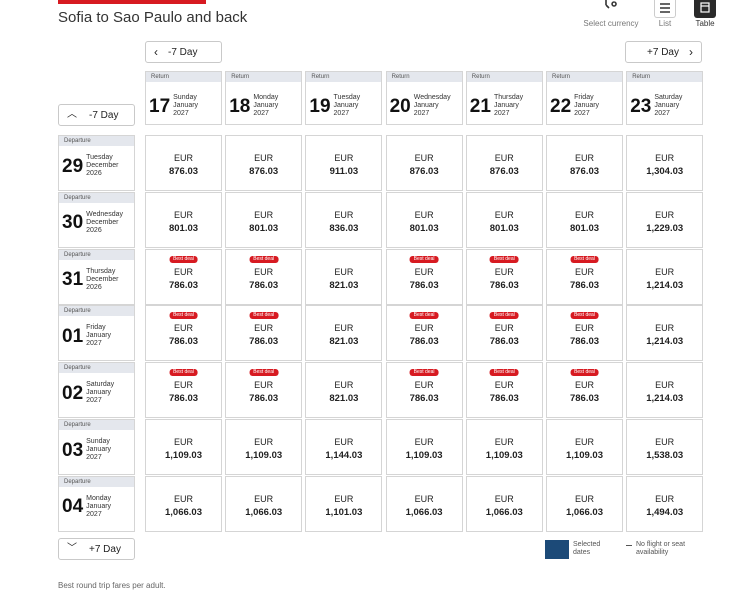 The image size is (747, 600). I want to click on fare-cell: EUR 911.03, so click(344, 163).